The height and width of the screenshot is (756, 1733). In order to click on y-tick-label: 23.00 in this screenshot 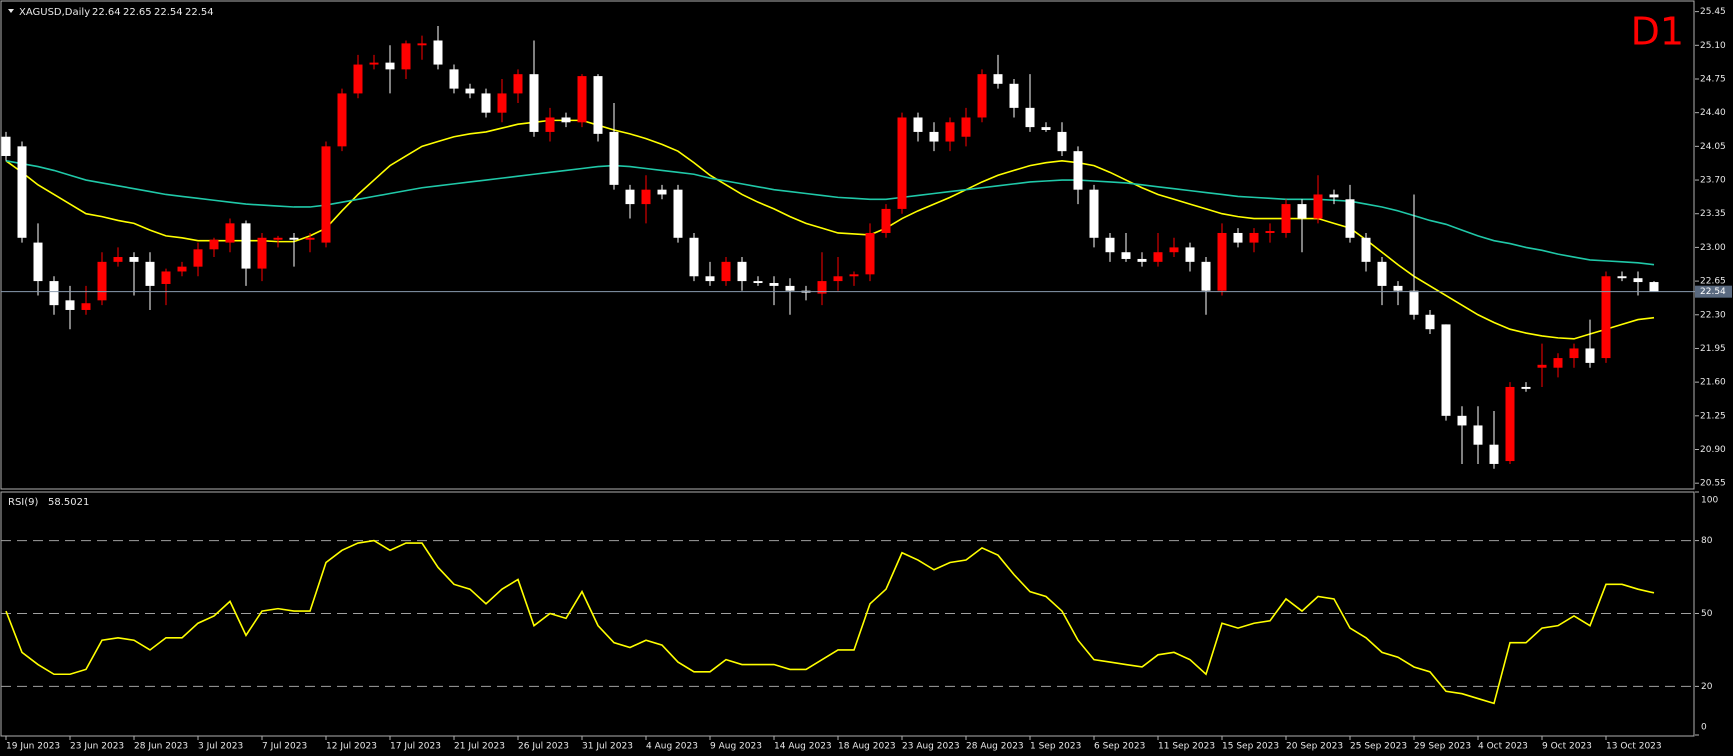, I will do `click(1713, 248)`.